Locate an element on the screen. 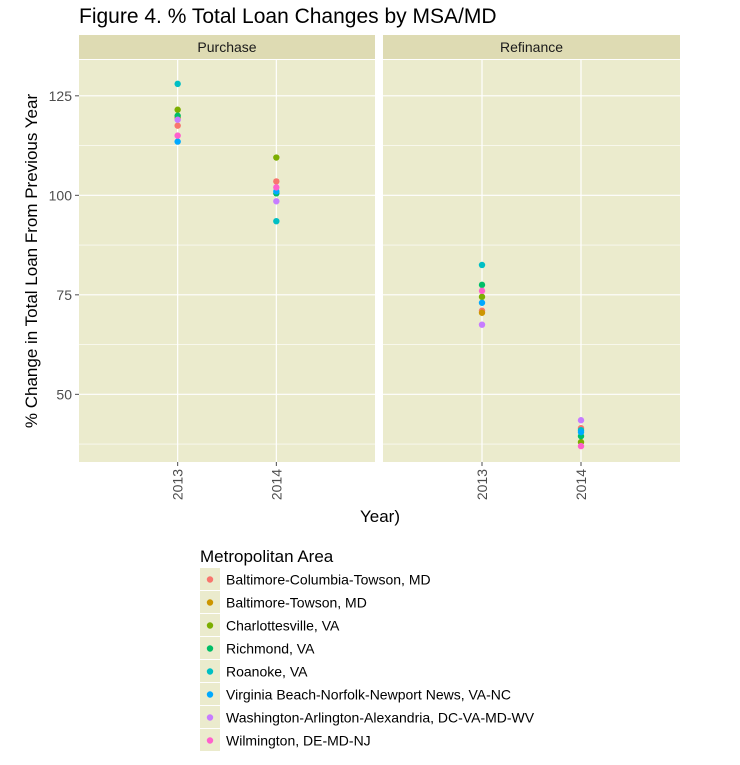 The height and width of the screenshot is (765, 740). y-axis-ticks: 50 75 100 125 is located at coordinates (64, 245).